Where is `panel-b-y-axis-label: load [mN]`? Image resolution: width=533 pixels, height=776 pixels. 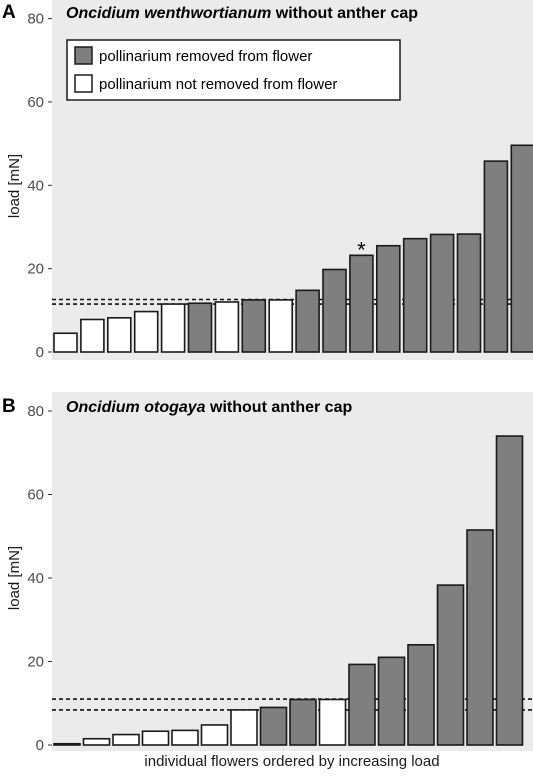 panel-b-y-axis-label: load [mN] is located at coordinates (14, 578).